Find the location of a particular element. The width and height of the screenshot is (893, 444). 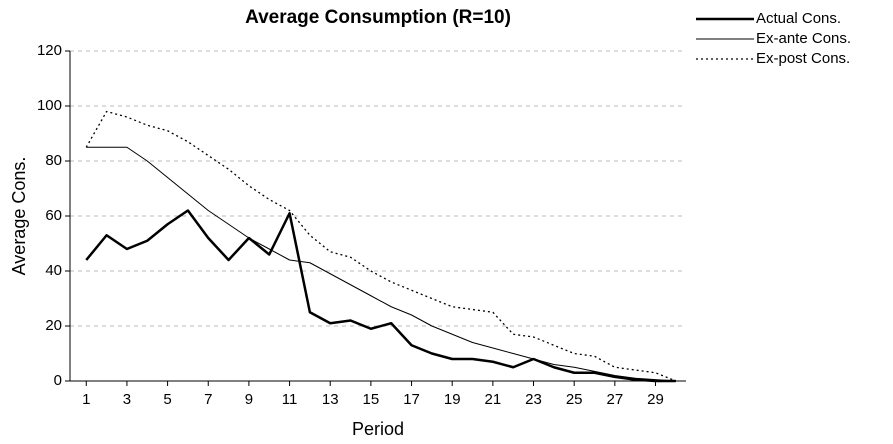

x-tick-label: 17 is located at coordinates (411, 399).